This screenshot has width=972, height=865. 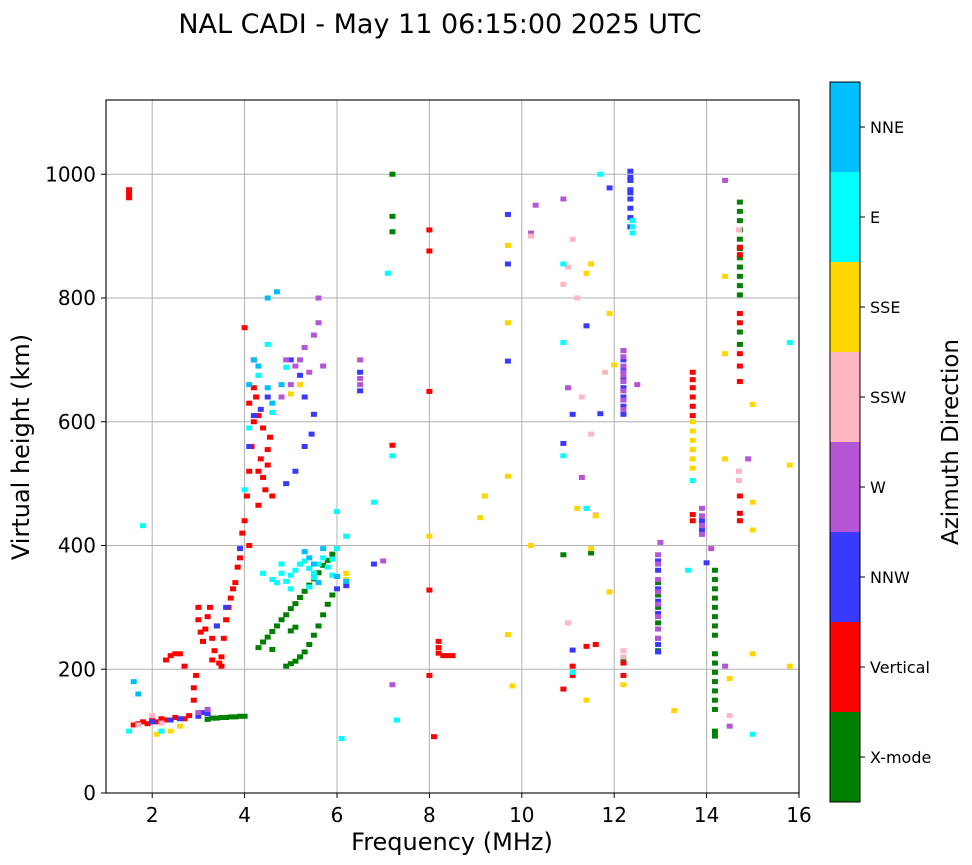 I want to click on y-tick-label: 200, so click(x=77, y=669).